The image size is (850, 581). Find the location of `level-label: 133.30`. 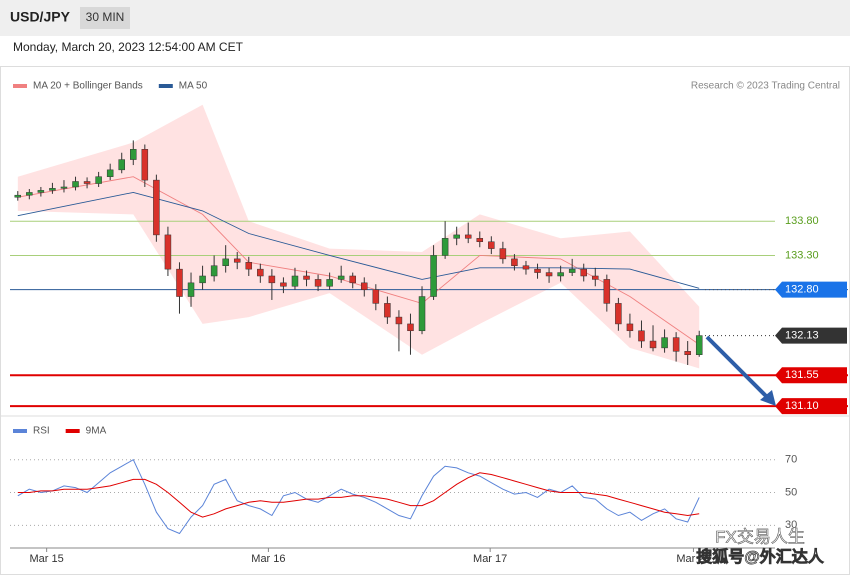

level-label: 133.30 is located at coordinates (802, 255).